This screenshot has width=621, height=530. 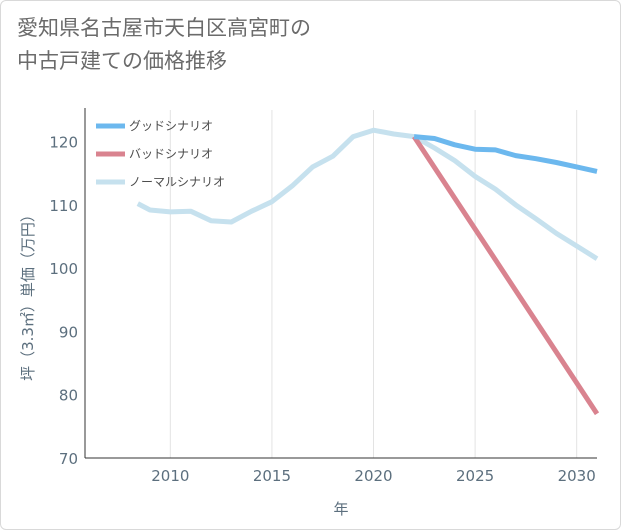 I want to click on chart-title-line-2: 中古戸建ての価格推移, so click(x=122, y=61).